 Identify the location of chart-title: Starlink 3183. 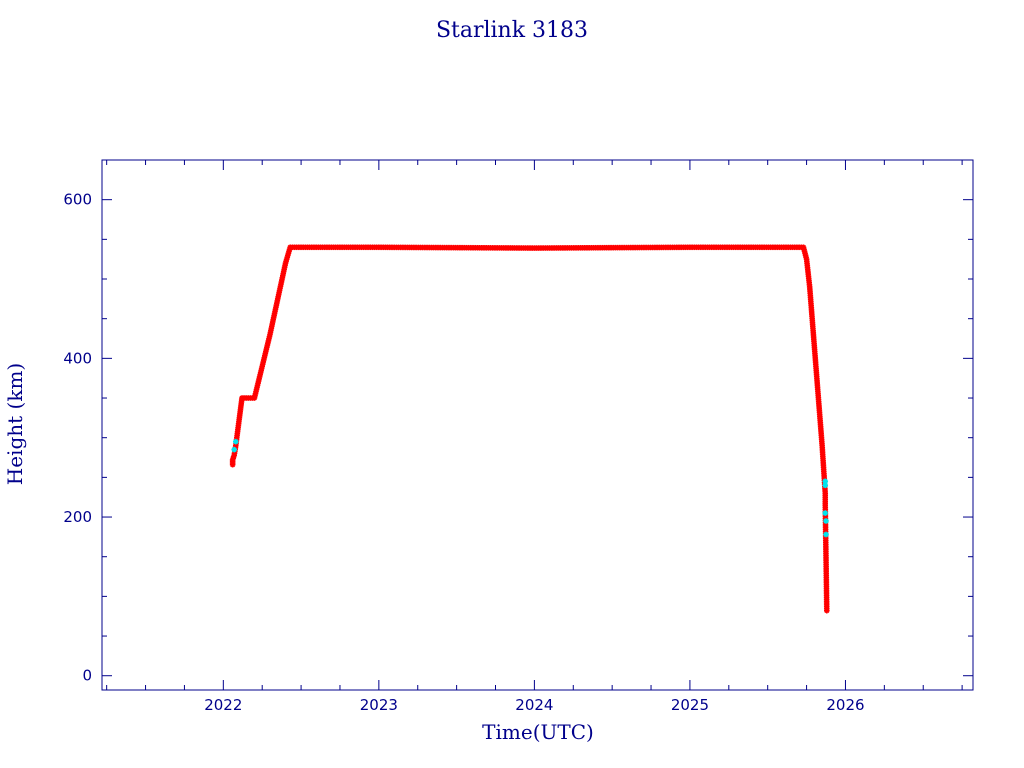
(512, 30).